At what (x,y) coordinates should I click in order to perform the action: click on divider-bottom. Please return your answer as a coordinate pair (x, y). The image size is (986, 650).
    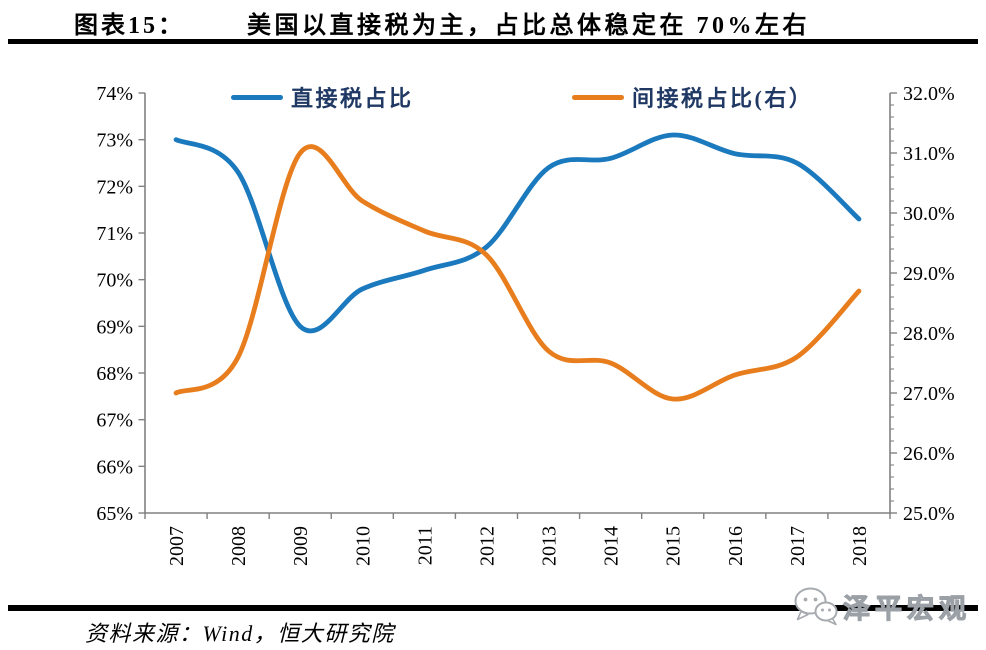
    Looking at the image, I should click on (493, 608).